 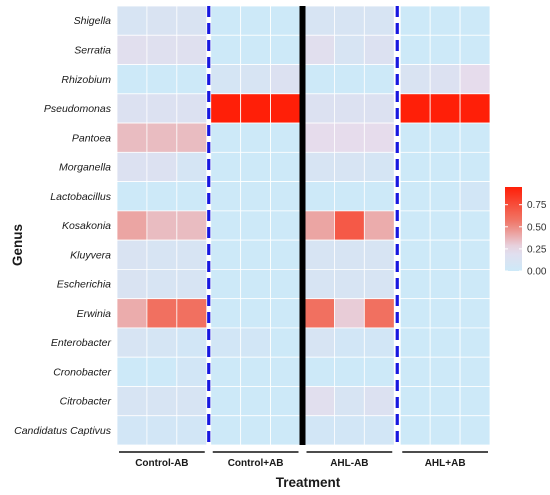 I want to click on legend-tick-label: 0.00, so click(x=537, y=272).